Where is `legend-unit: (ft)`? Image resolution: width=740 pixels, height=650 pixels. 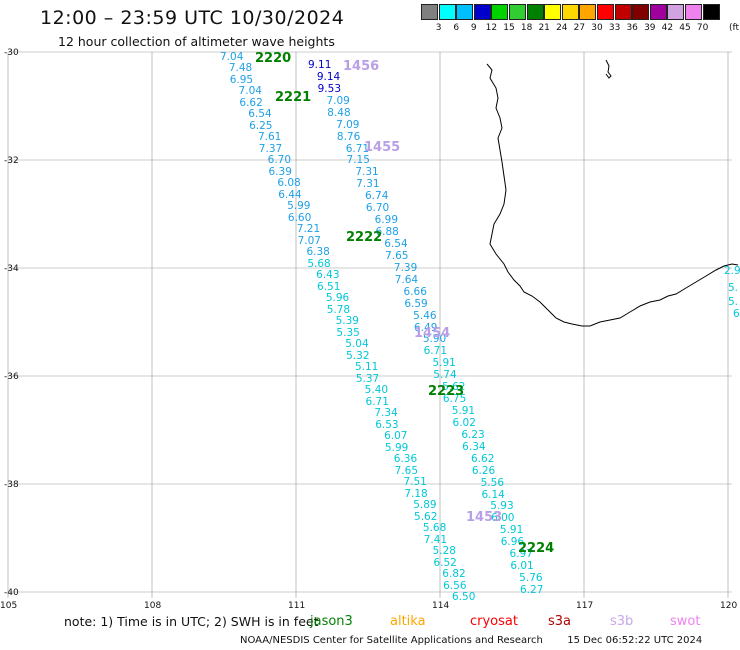
legend-unit: (ft) is located at coordinates (734, 28).